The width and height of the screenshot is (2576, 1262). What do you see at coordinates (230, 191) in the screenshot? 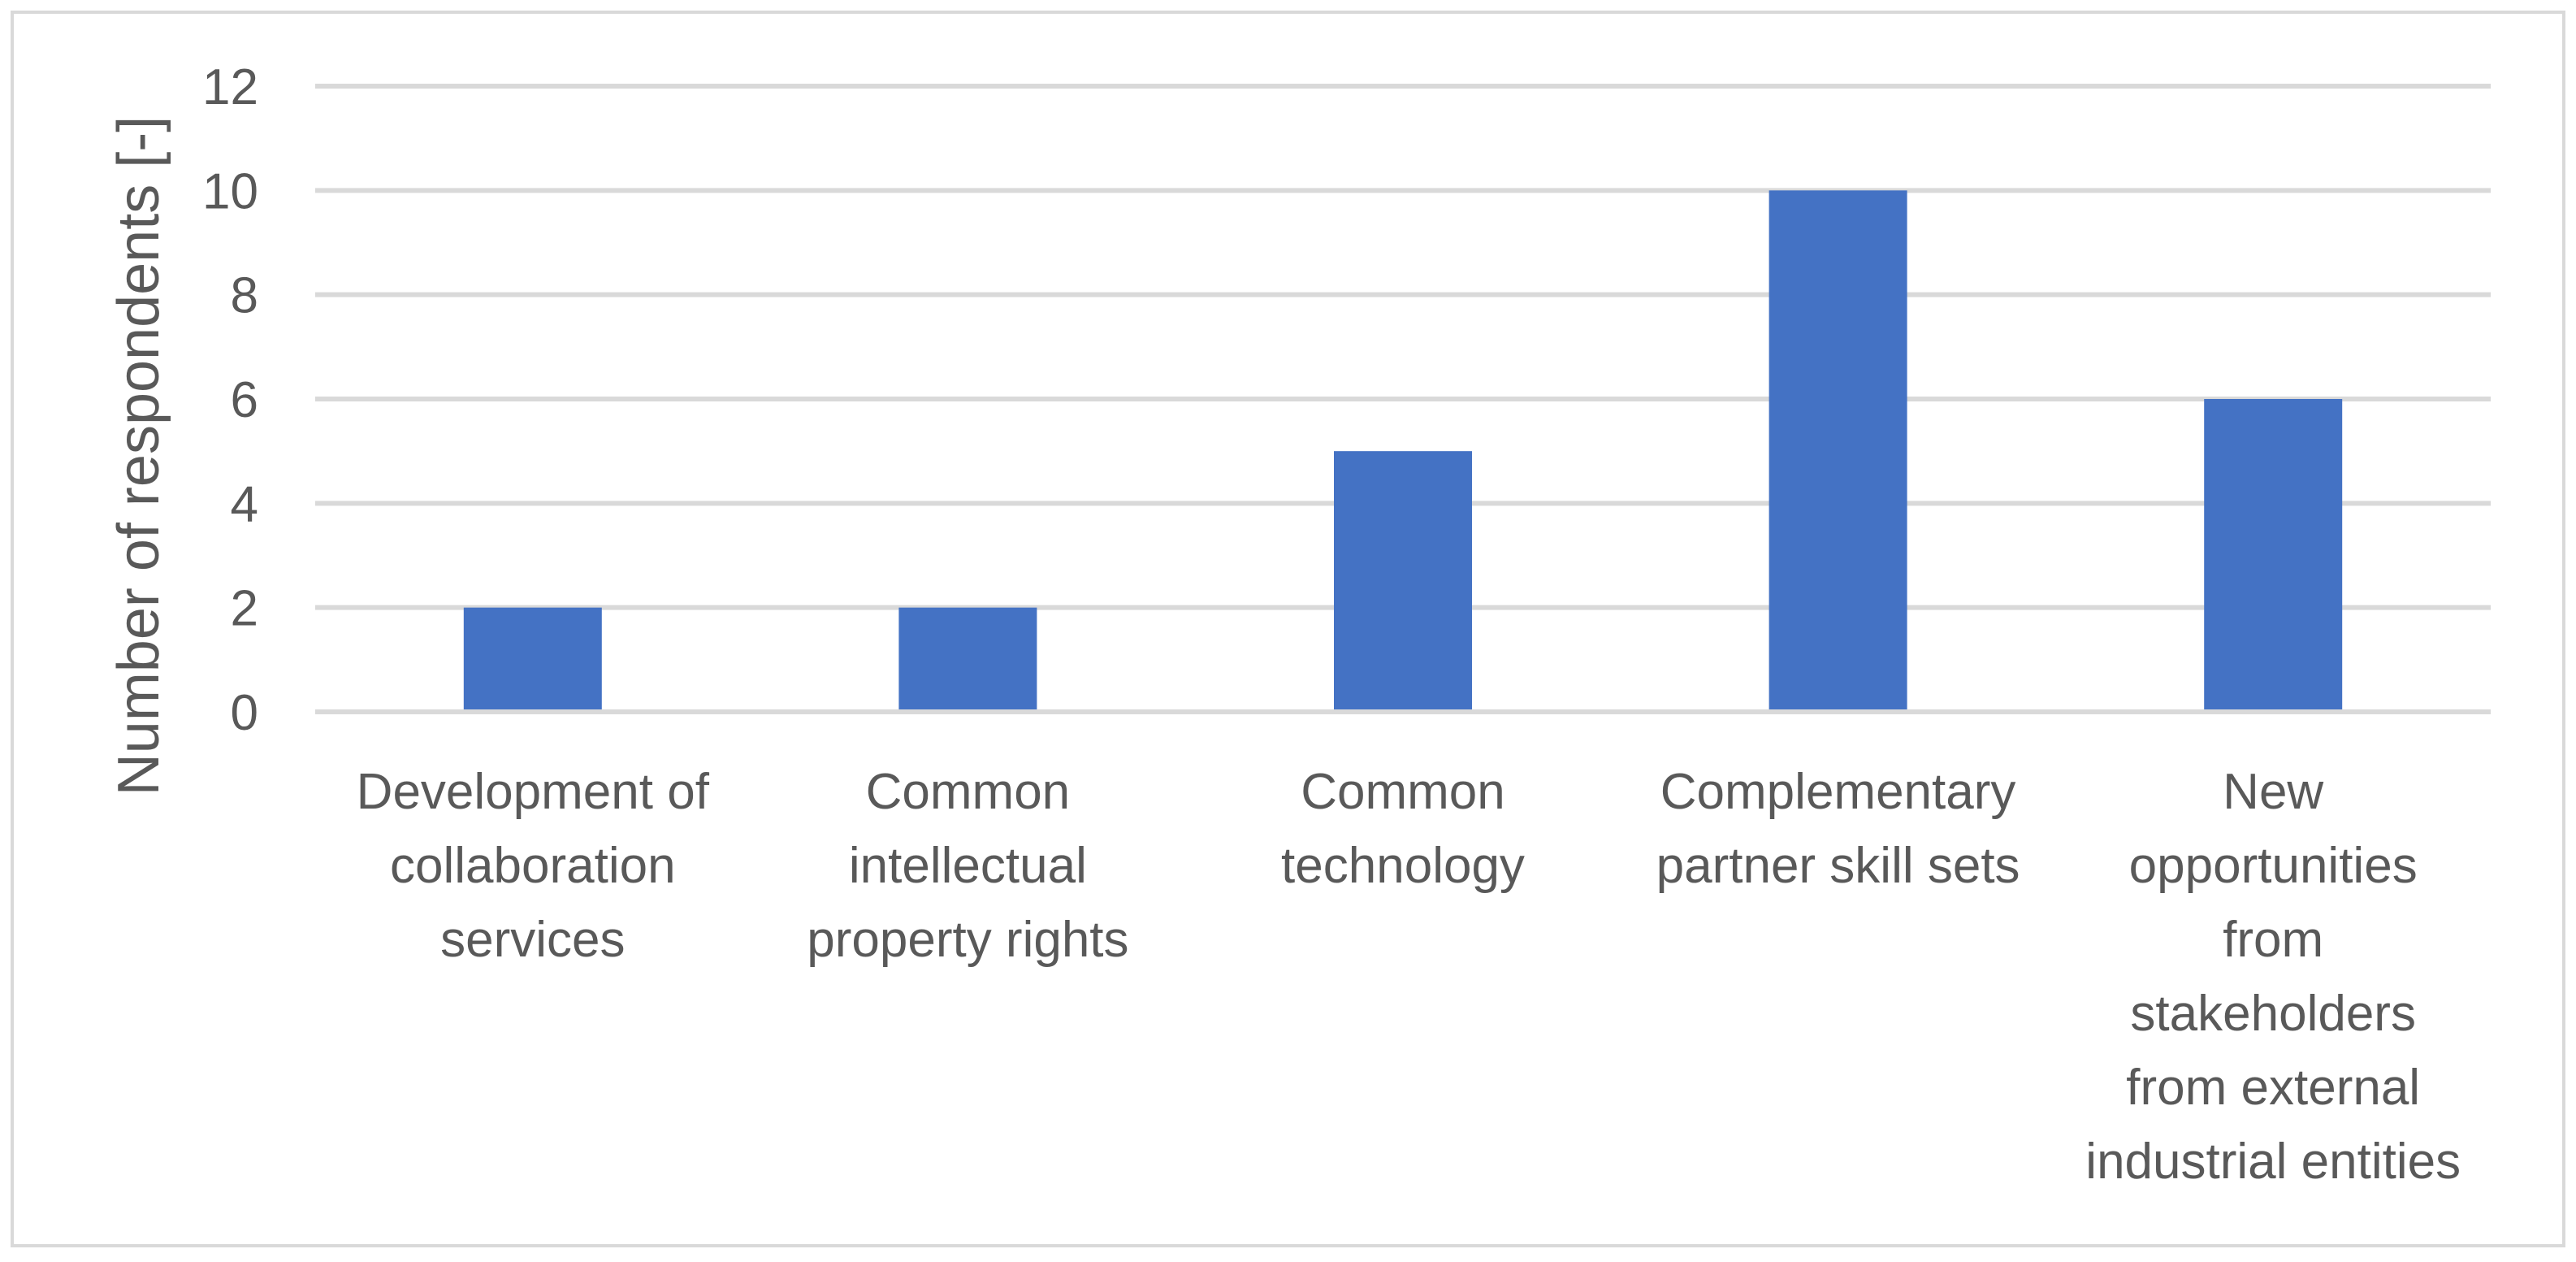
I see `y-tick-label: 10` at bounding box center [230, 191].